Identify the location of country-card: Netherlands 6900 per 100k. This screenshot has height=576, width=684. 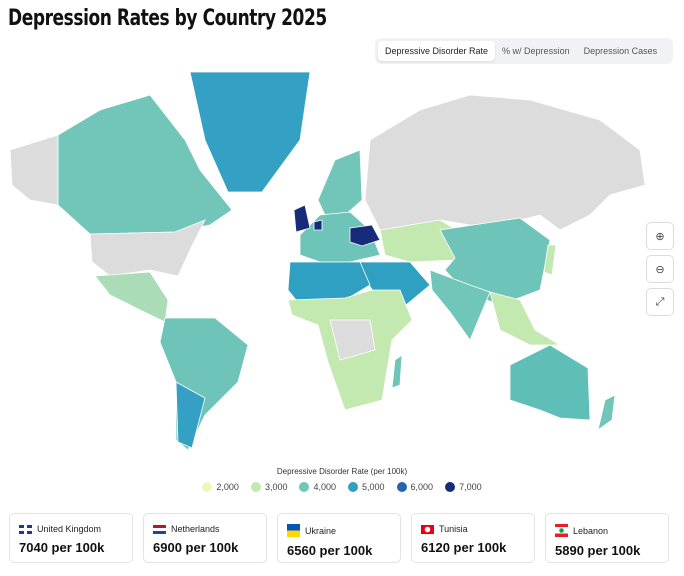
(205, 538).